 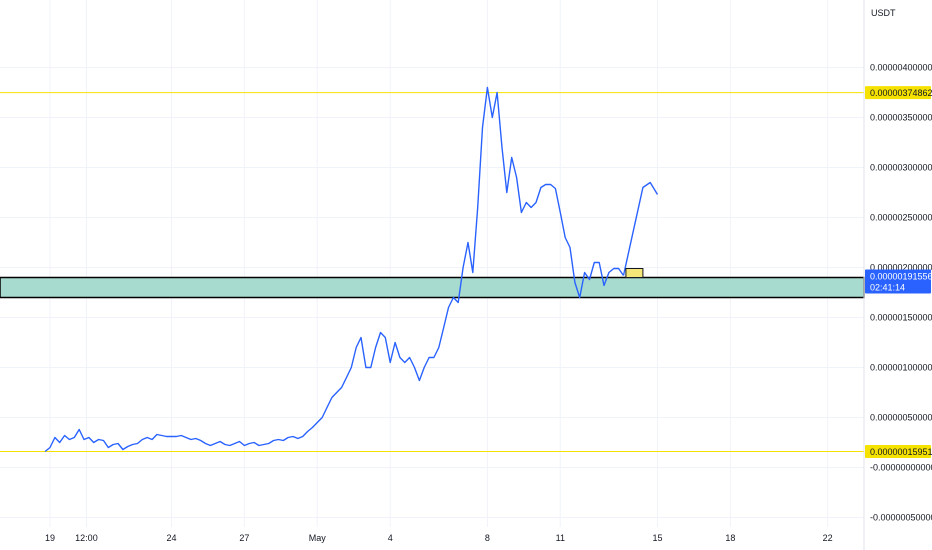 I want to click on support-zone, so click(x=432, y=287).